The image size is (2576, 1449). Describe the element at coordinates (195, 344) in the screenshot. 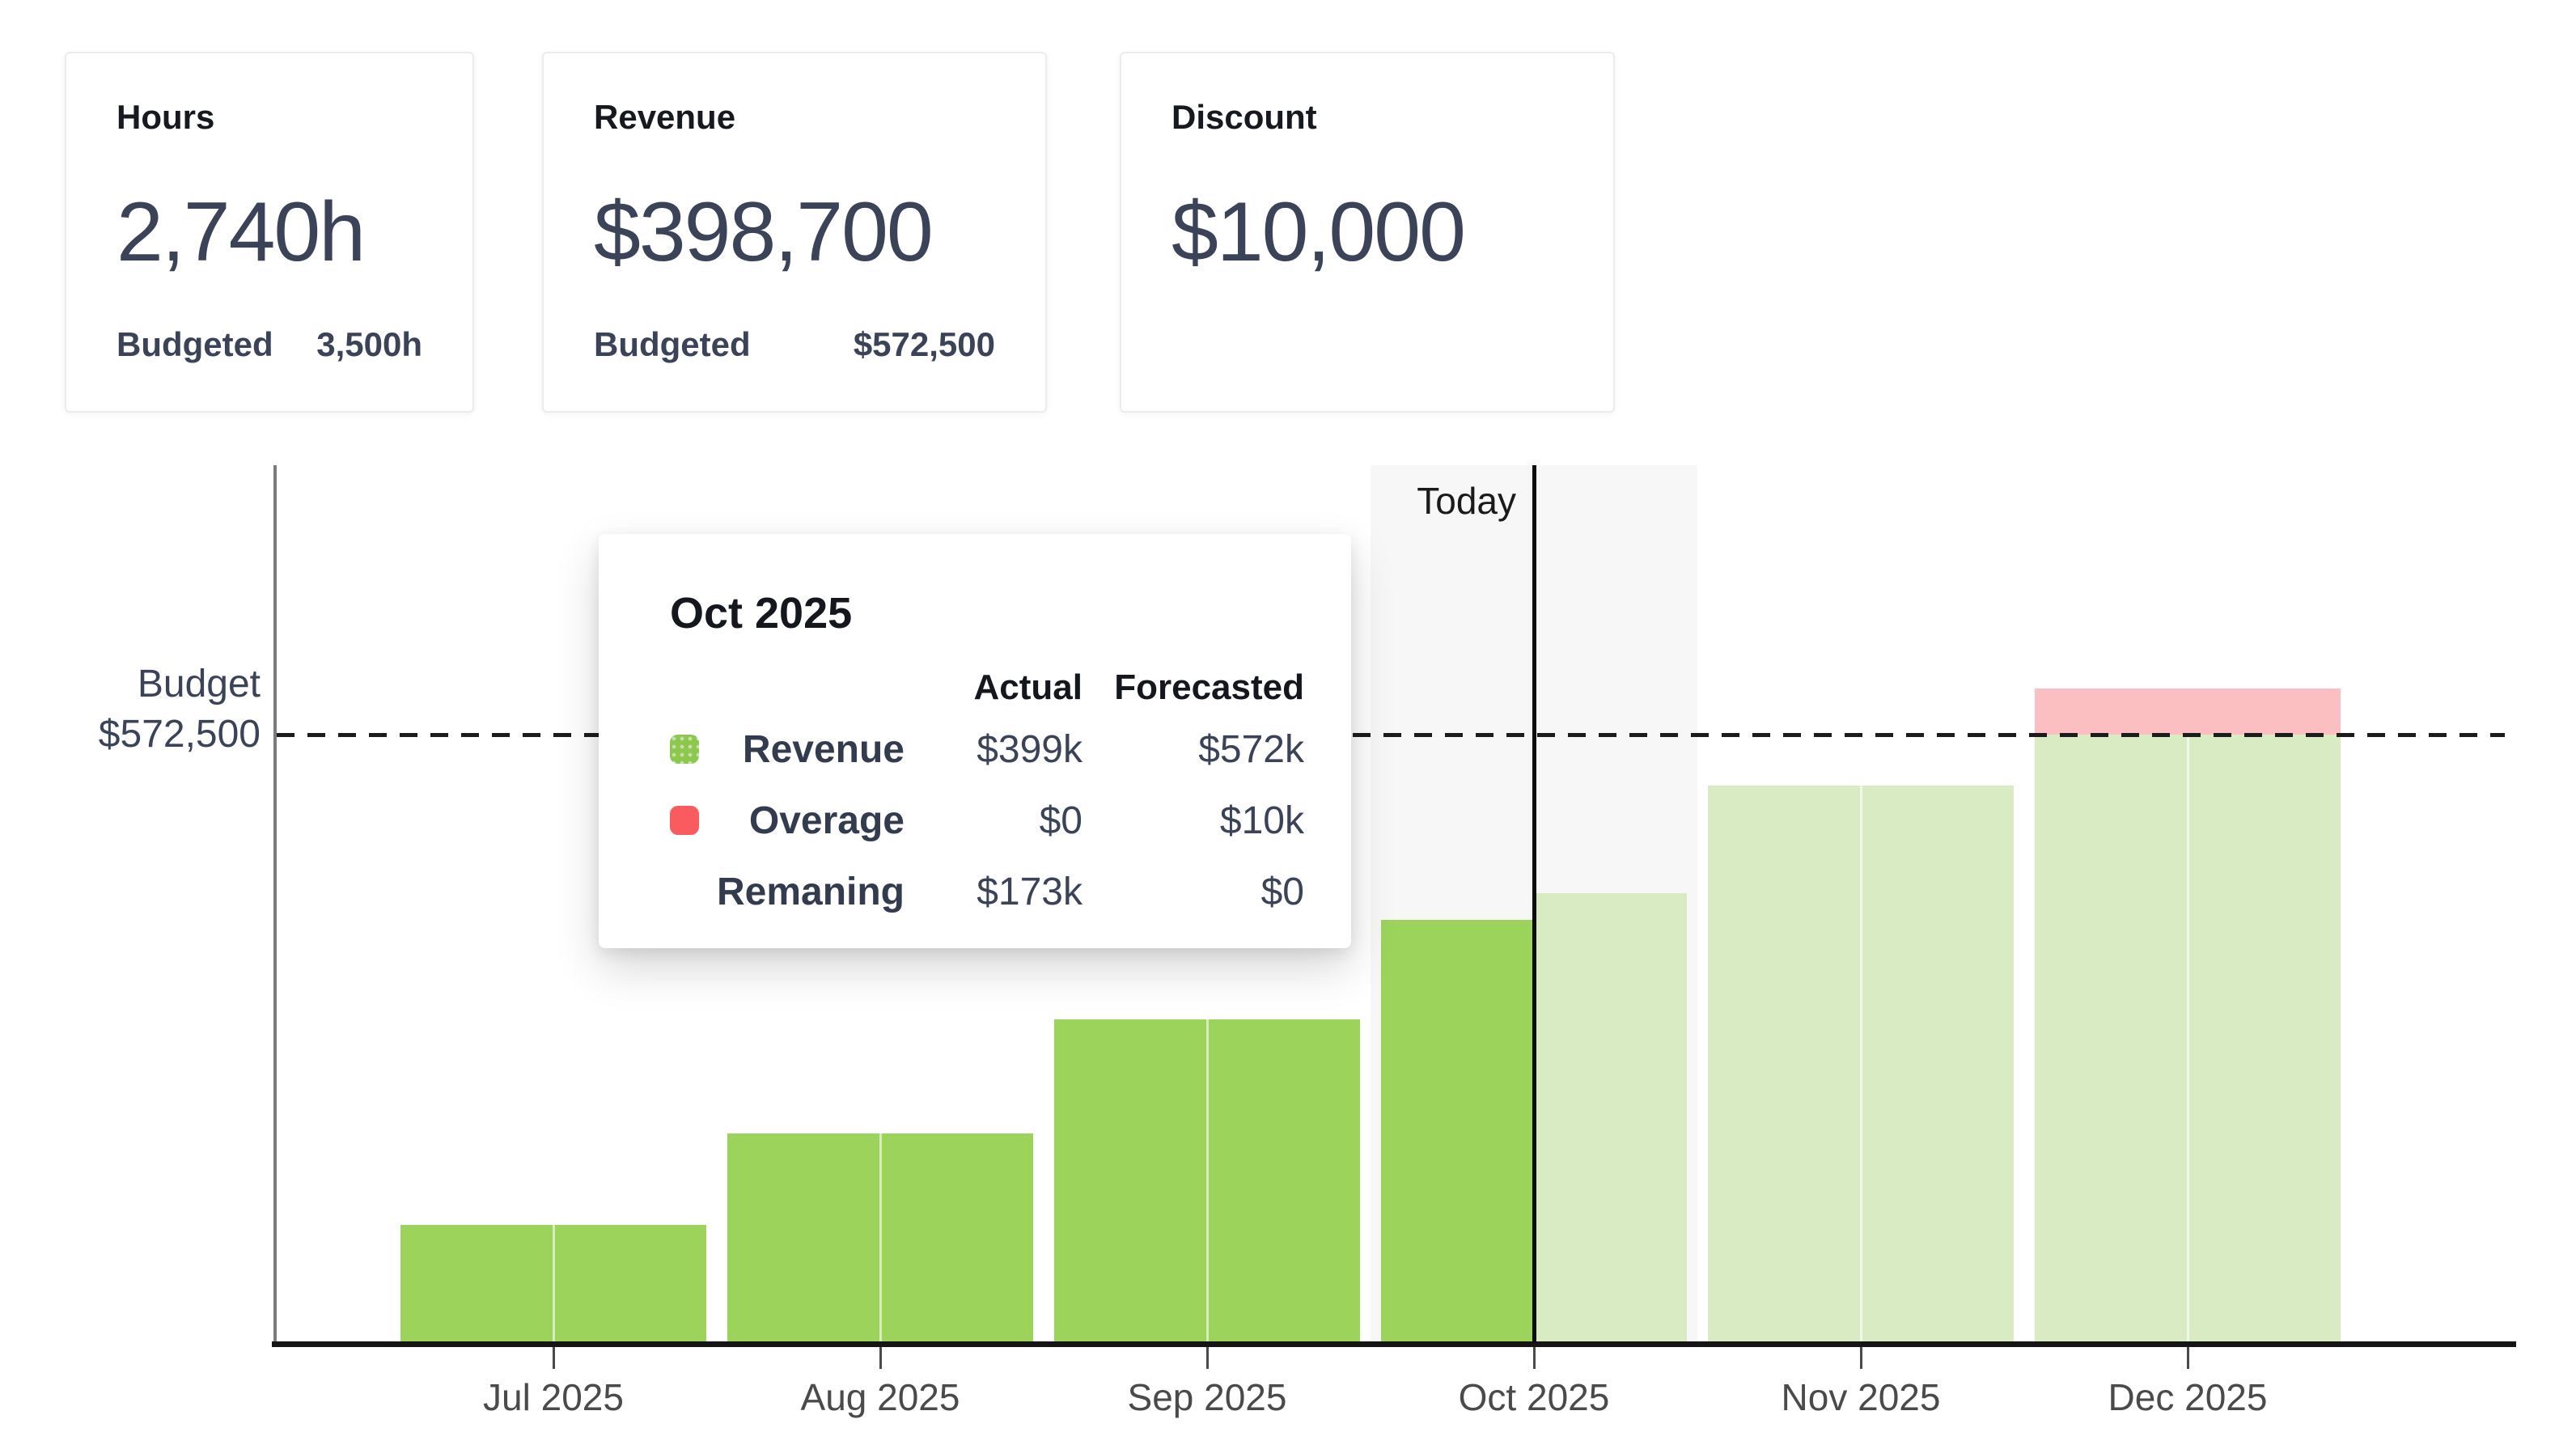

I see `hours-budgeted-label: Budgeted` at that location.